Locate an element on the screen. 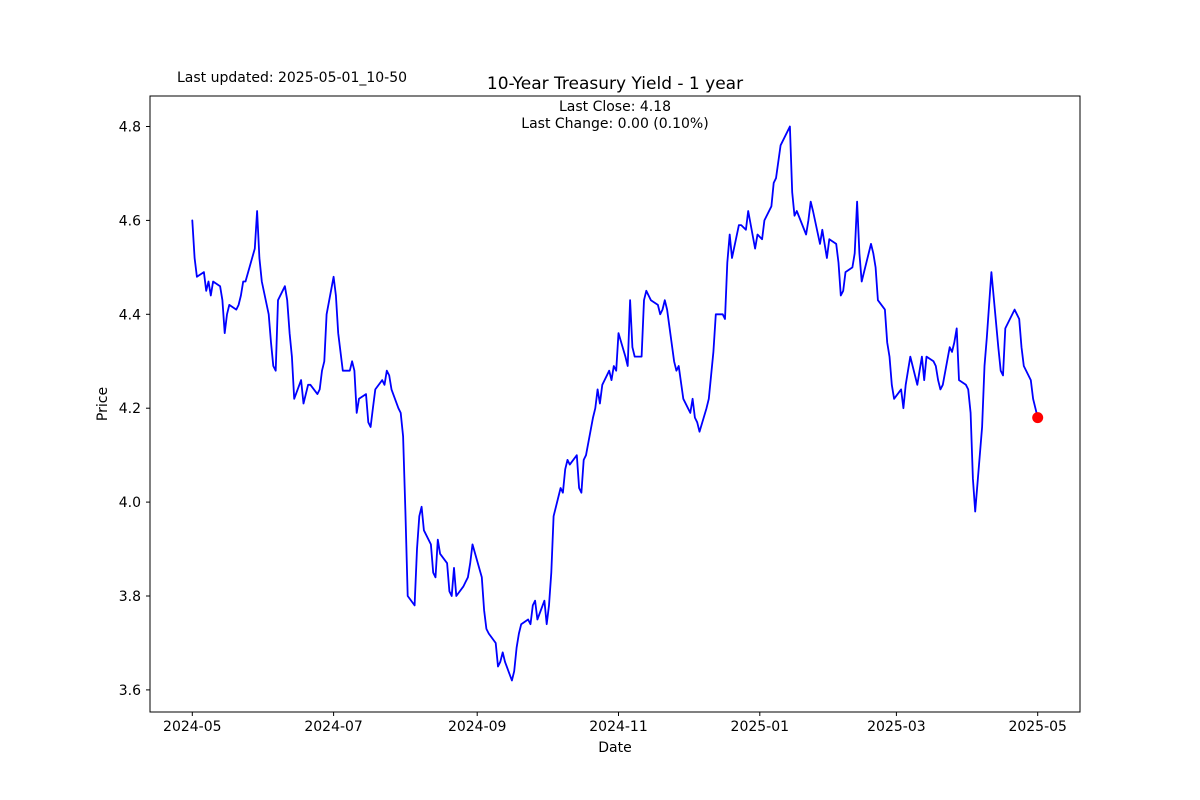 The width and height of the screenshot is (1200, 800). y-tick-label: 4.0 is located at coordinates (130, 503).